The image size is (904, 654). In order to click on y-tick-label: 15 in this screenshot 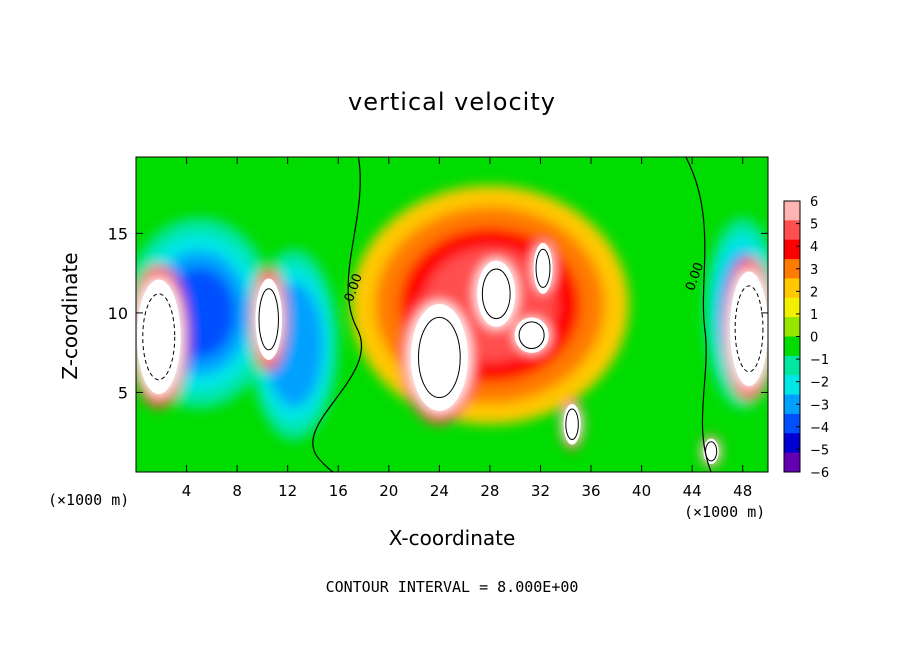, I will do `click(118, 233)`.